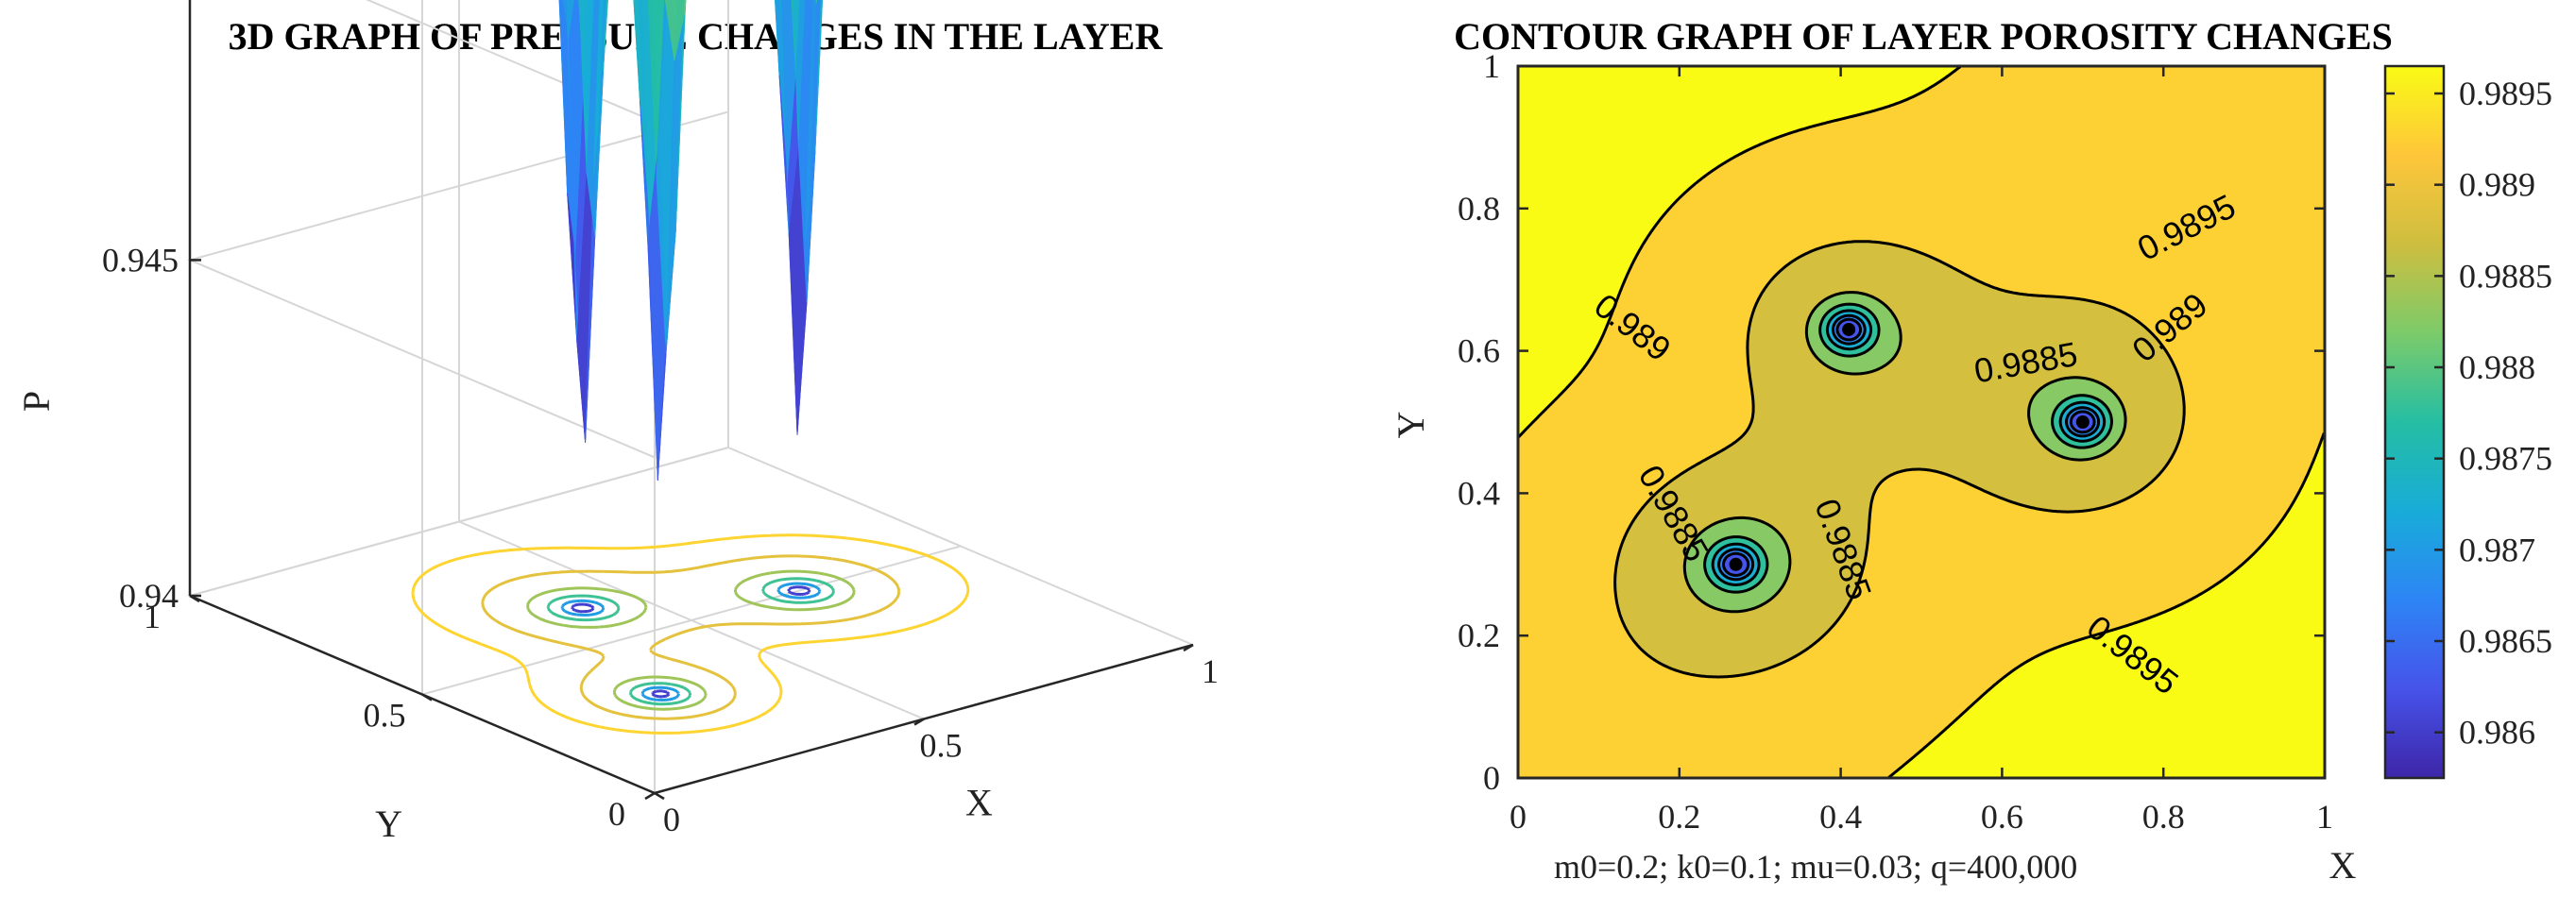  I want to click on surface-floor-contours, so click(691, 634).